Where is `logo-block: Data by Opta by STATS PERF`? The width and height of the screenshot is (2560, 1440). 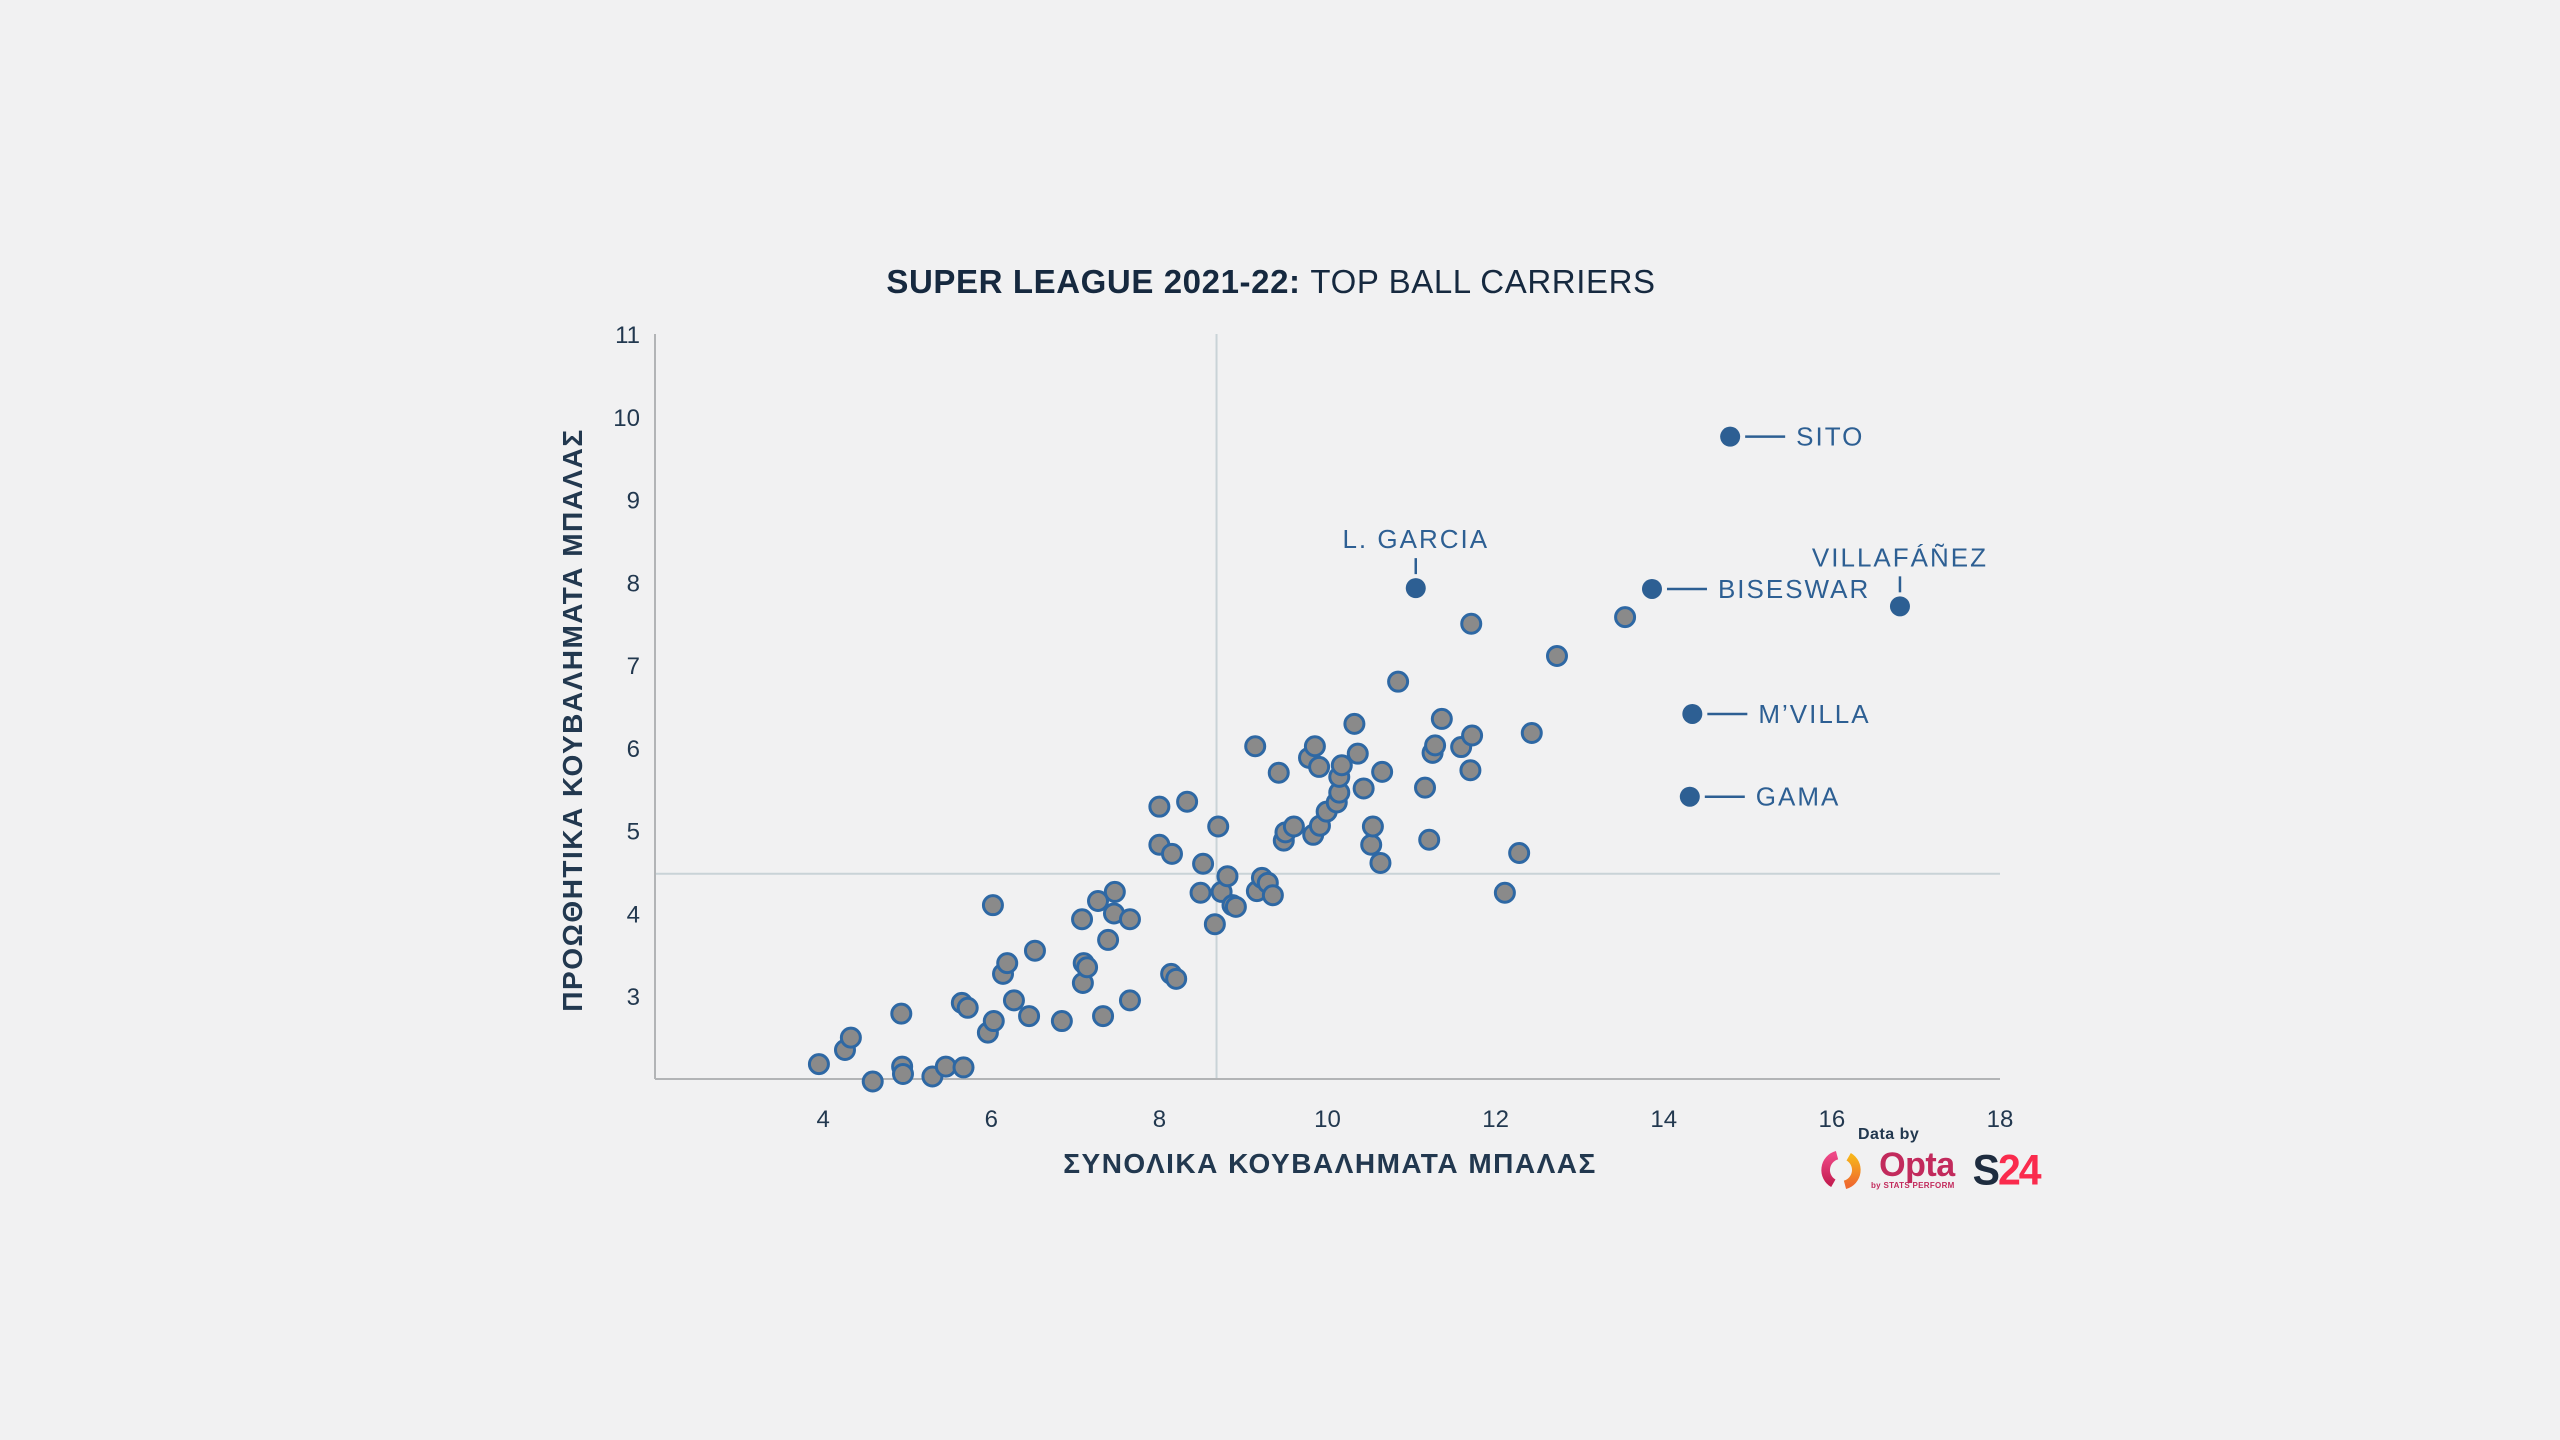 logo-block: Data by Opta by STATS PERF is located at coordinates (1933, 1159).